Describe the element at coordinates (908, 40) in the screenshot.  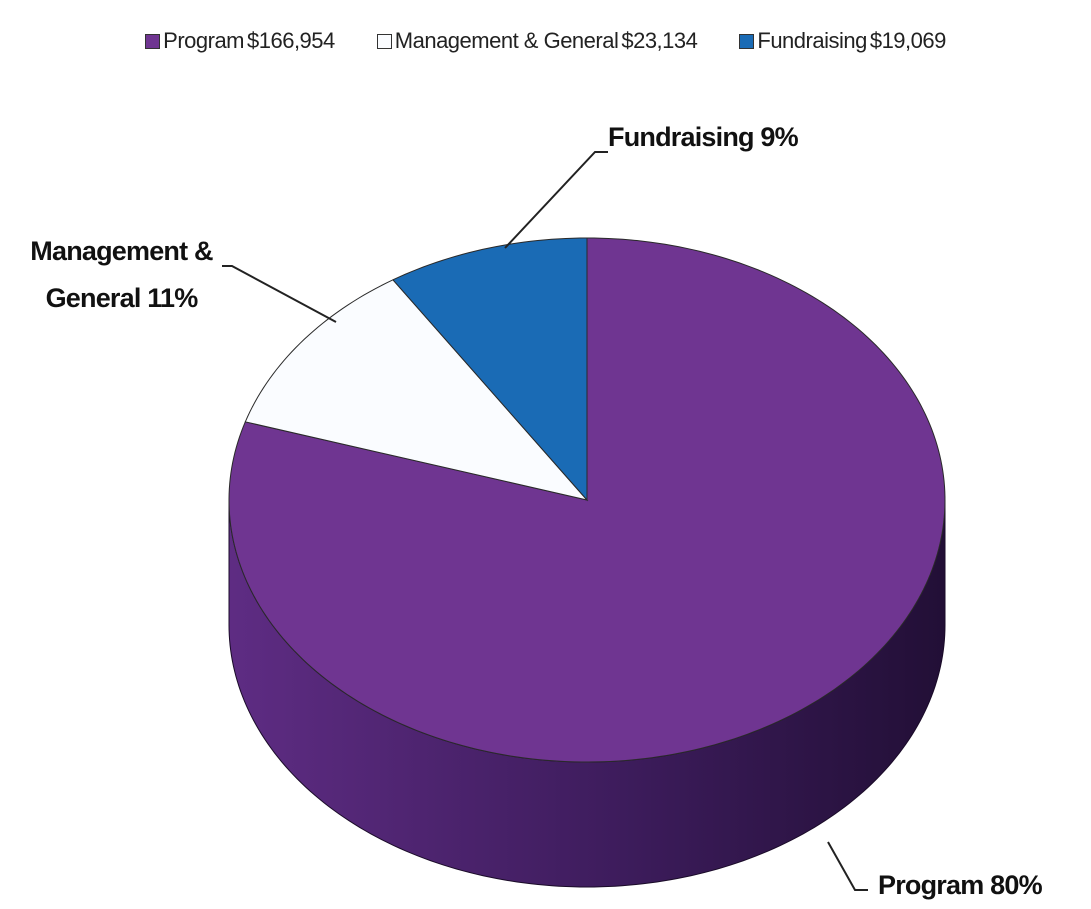
I see `legend-value: $19,069` at that location.